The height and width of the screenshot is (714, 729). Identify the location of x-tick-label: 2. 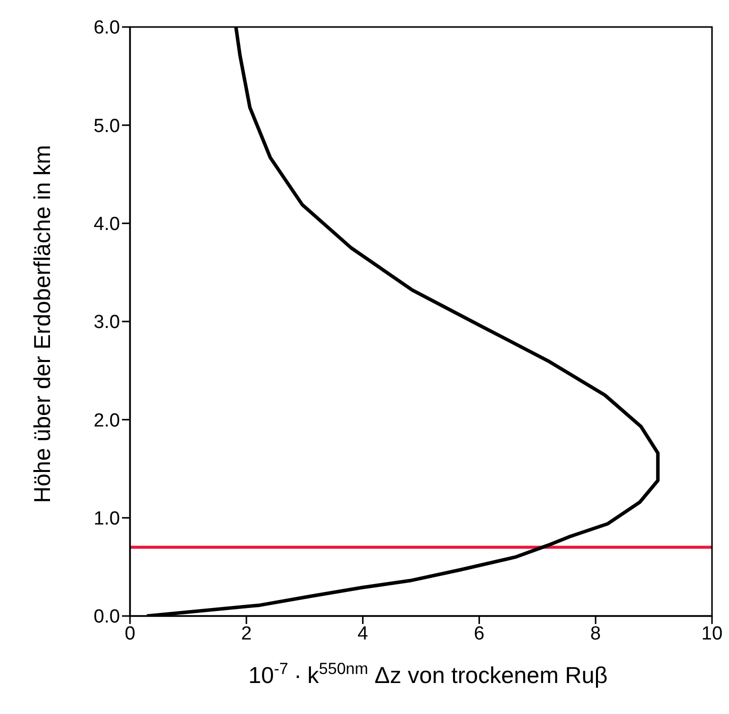
(246, 633).